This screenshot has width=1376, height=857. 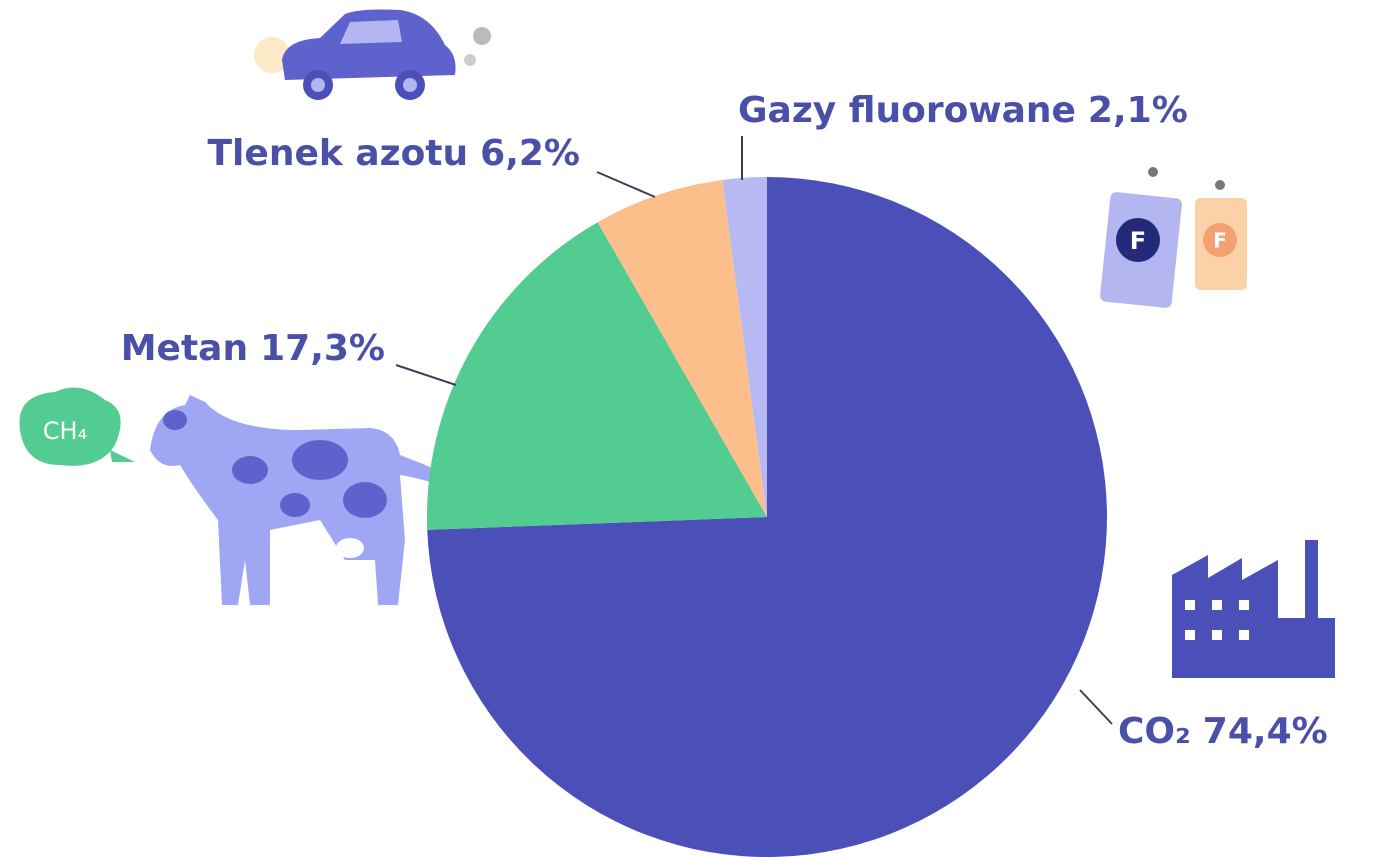 What do you see at coordinates (530, 153) in the screenshot?
I see `value-label: 6,2%` at bounding box center [530, 153].